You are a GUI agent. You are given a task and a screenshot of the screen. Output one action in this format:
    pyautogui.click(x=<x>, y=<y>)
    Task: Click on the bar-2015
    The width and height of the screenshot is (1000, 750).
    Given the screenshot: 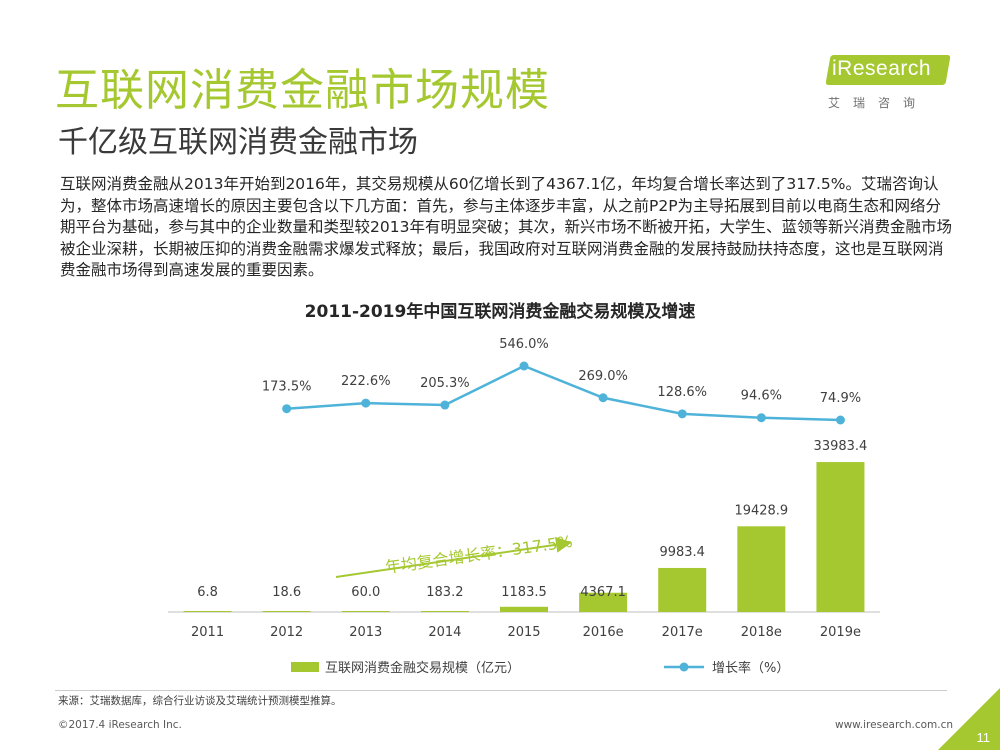 What is the action you would take?
    pyautogui.click(x=524, y=609)
    